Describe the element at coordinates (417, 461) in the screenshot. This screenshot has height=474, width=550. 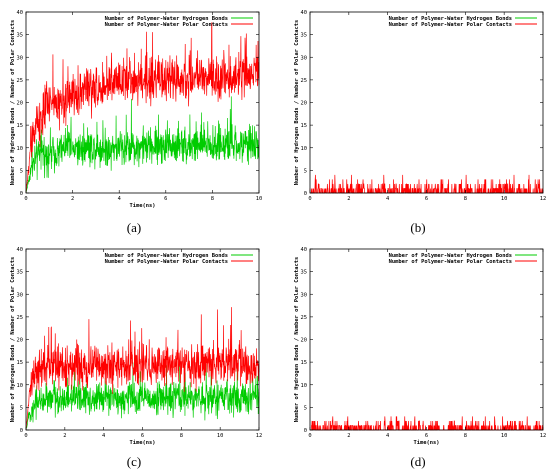
I see `panel-caption: (d)` at that location.